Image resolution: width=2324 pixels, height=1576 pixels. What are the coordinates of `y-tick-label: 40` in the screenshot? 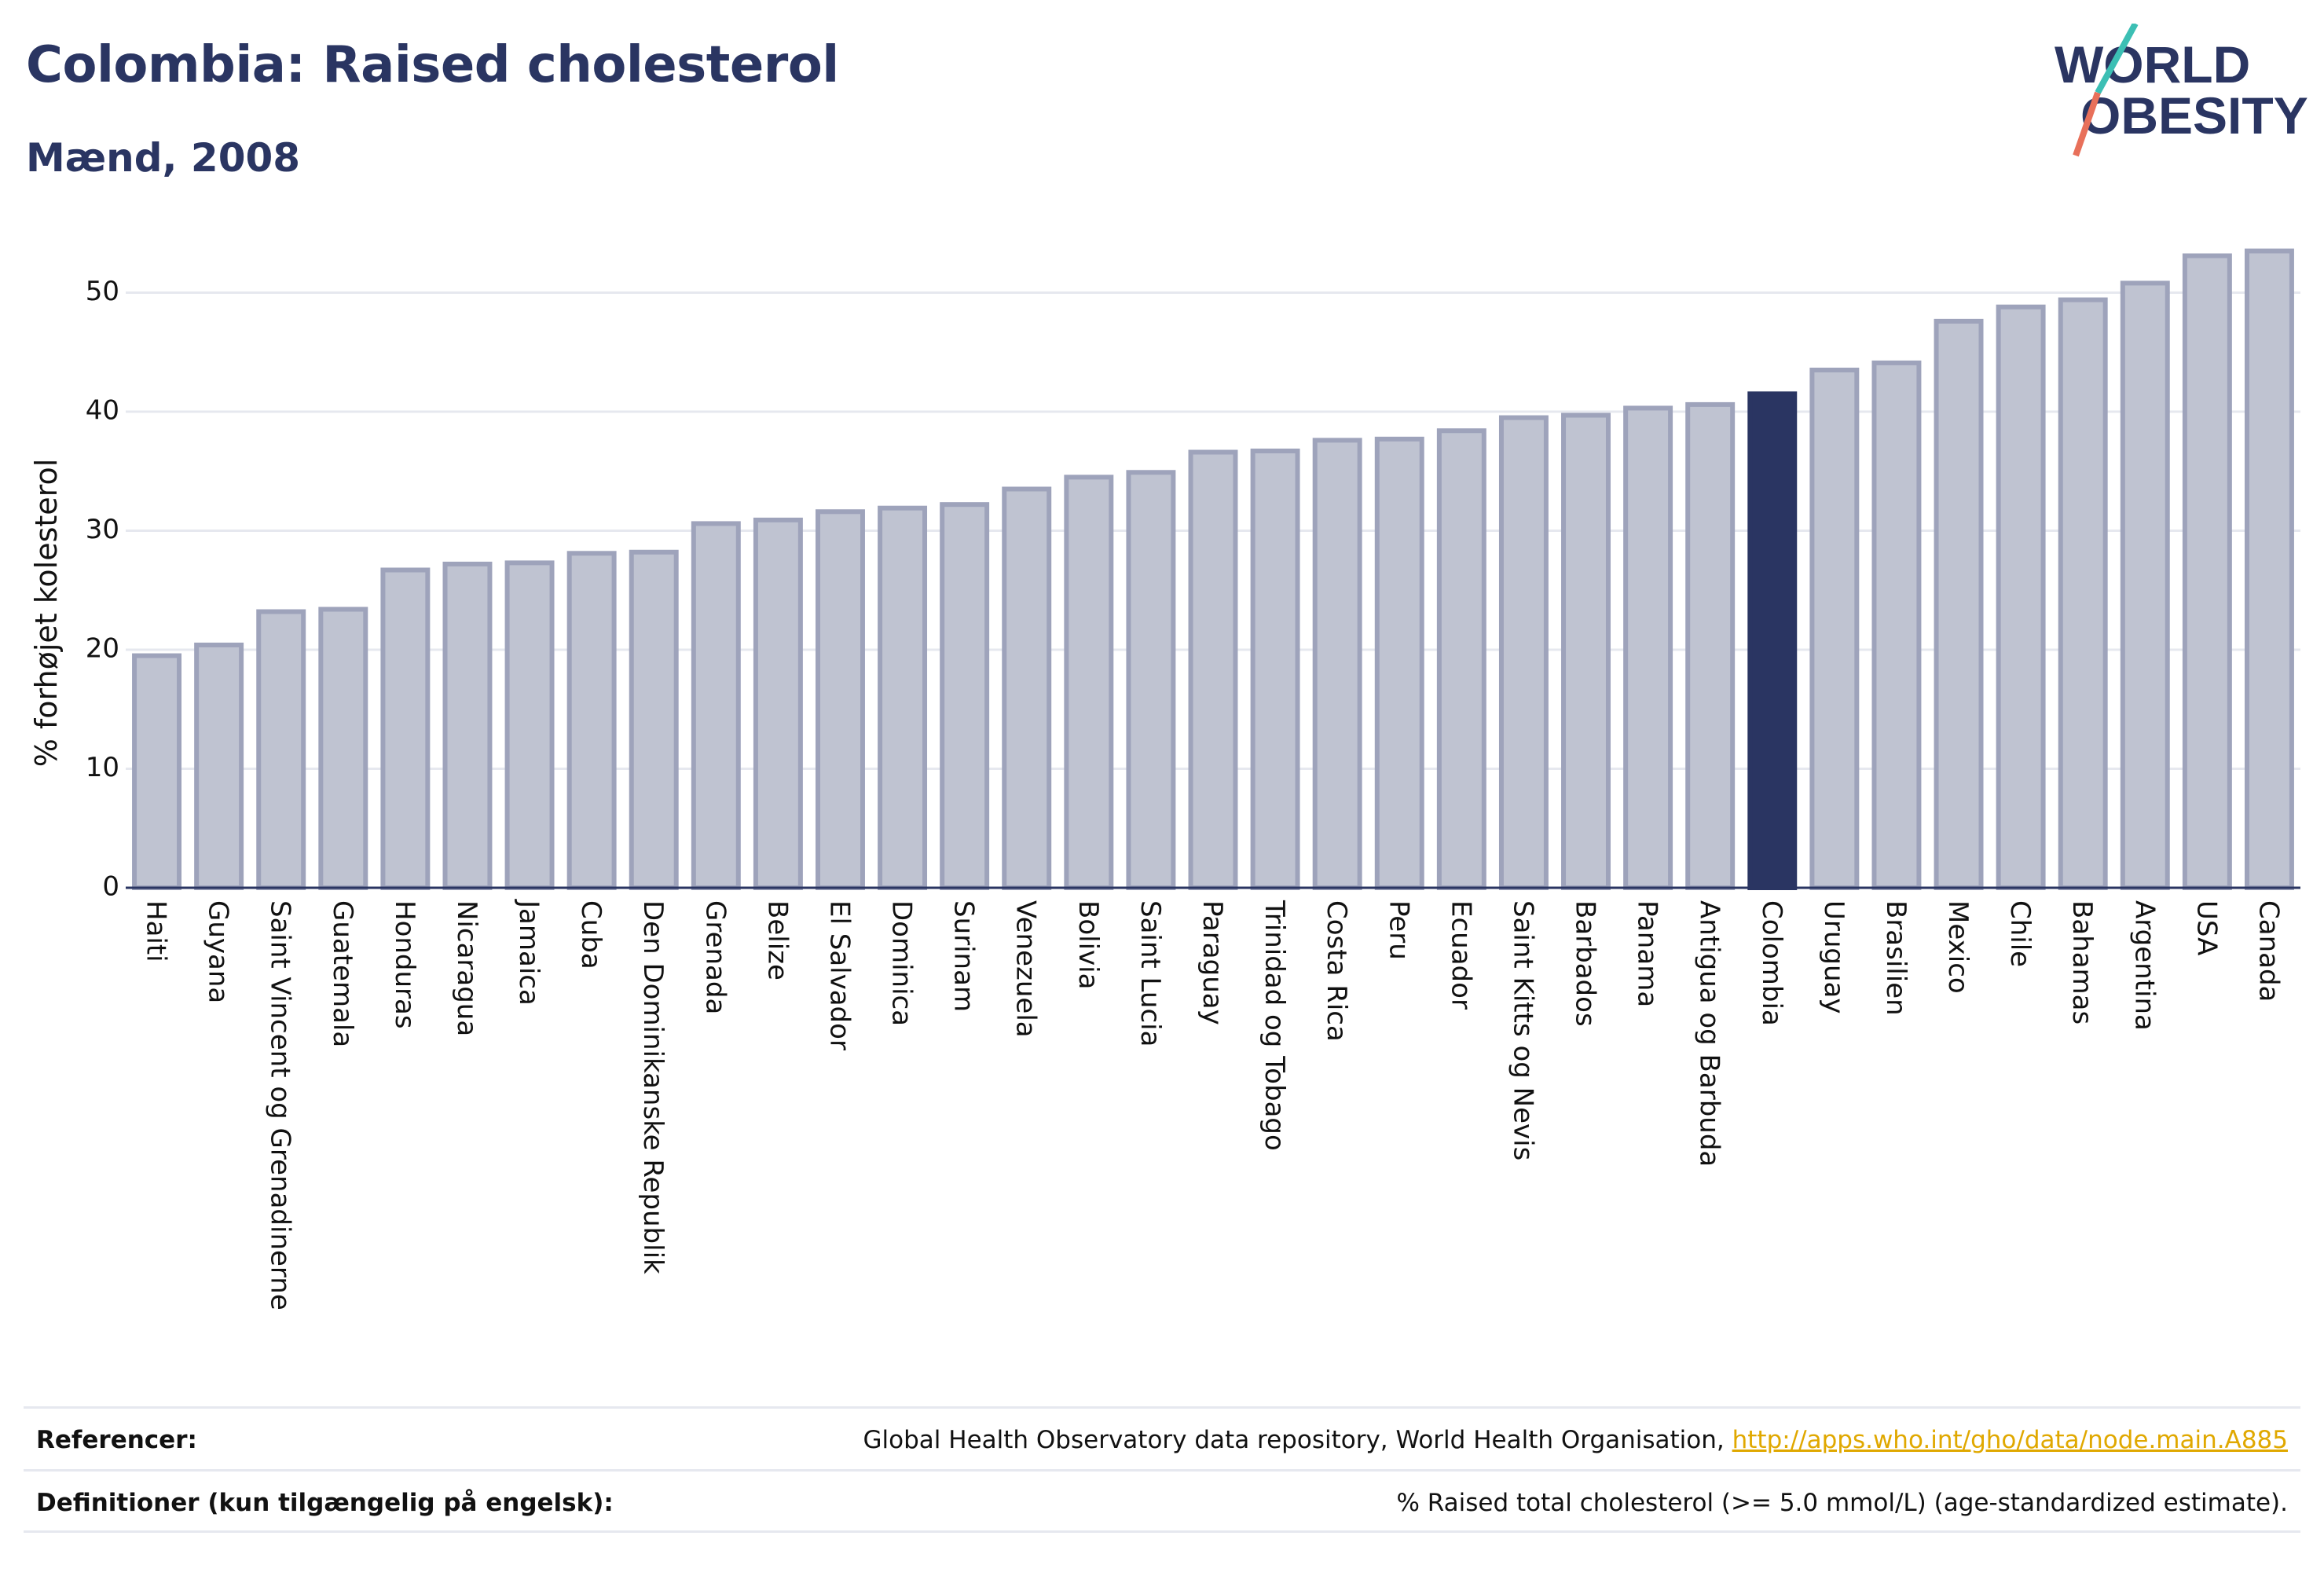 It's located at (102, 411).